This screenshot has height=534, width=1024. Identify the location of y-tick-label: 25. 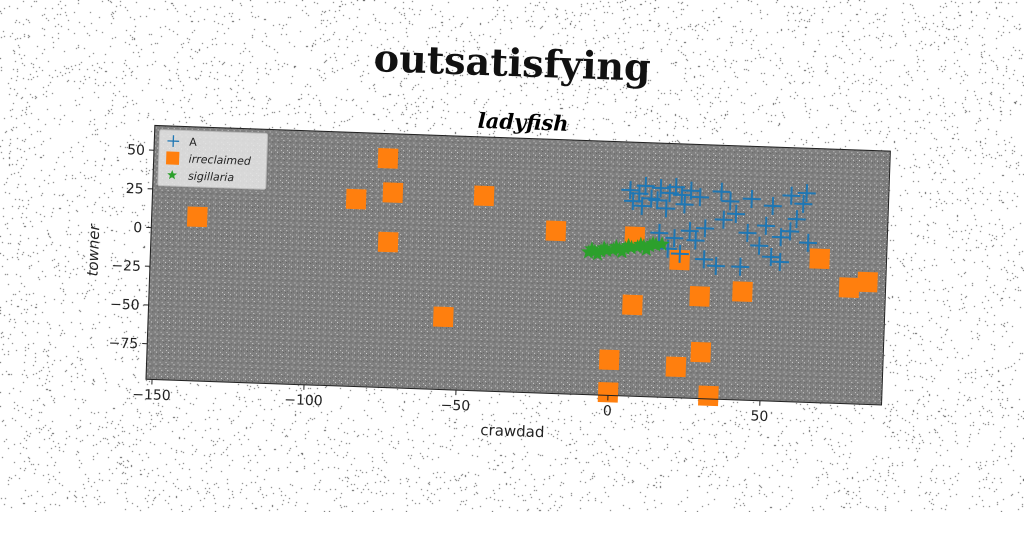
(134, 189).